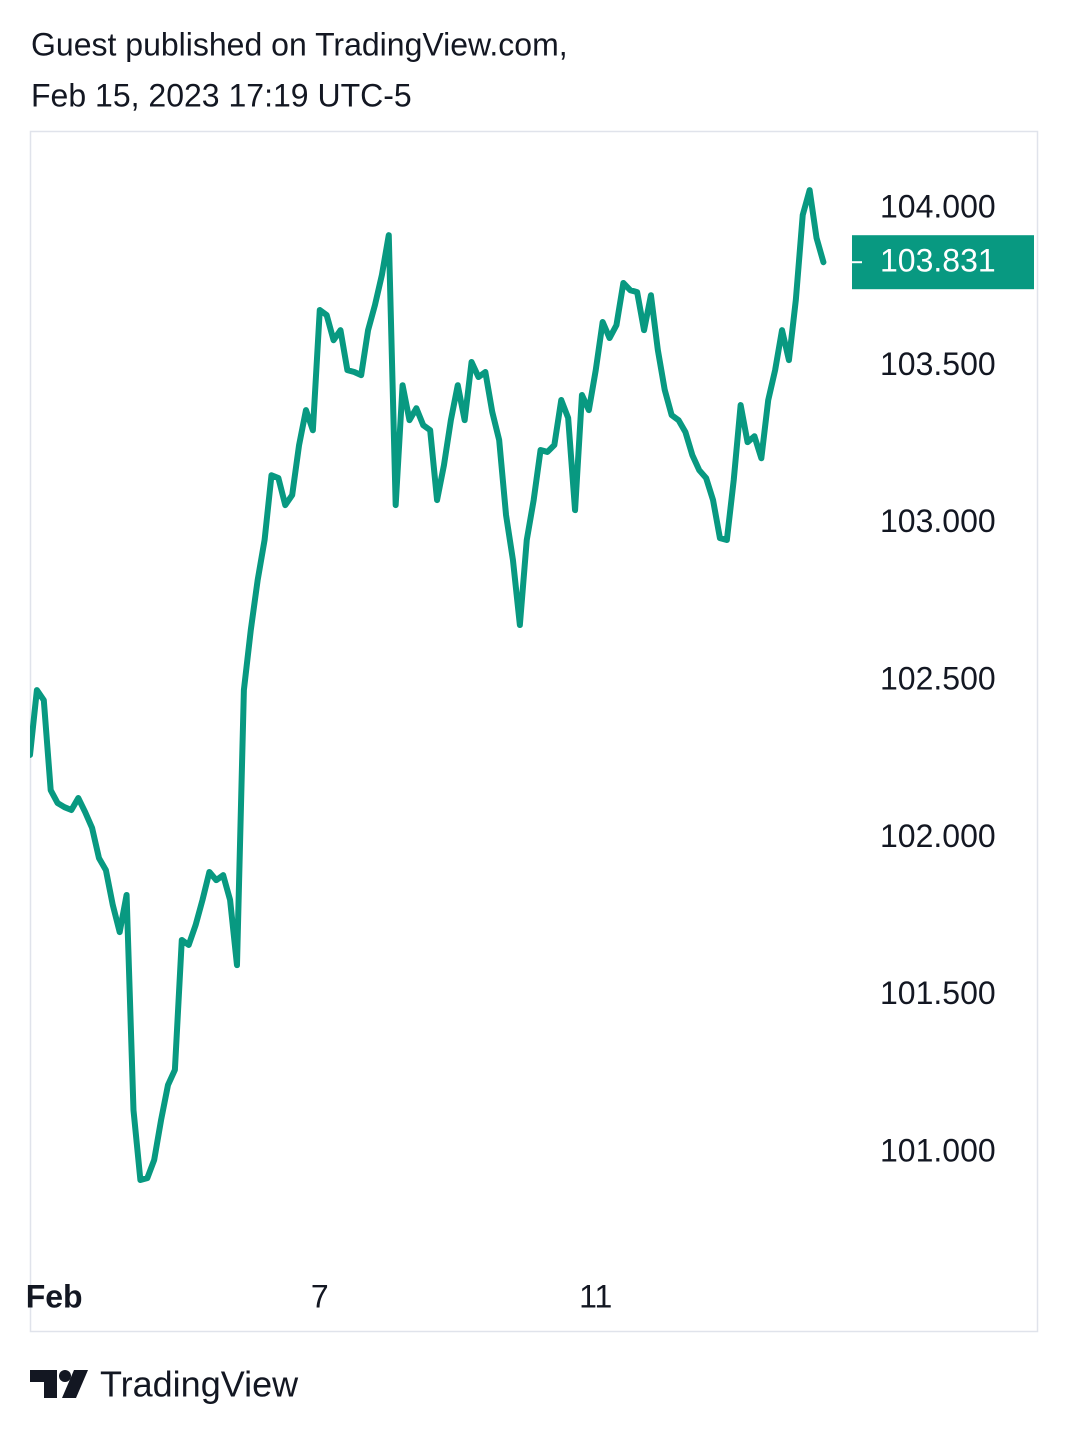 This screenshot has width=1068, height=1442. What do you see at coordinates (595, 1296) in the screenshot?
I see `x-tick-label: 11` at bounding box center [595, 1296].